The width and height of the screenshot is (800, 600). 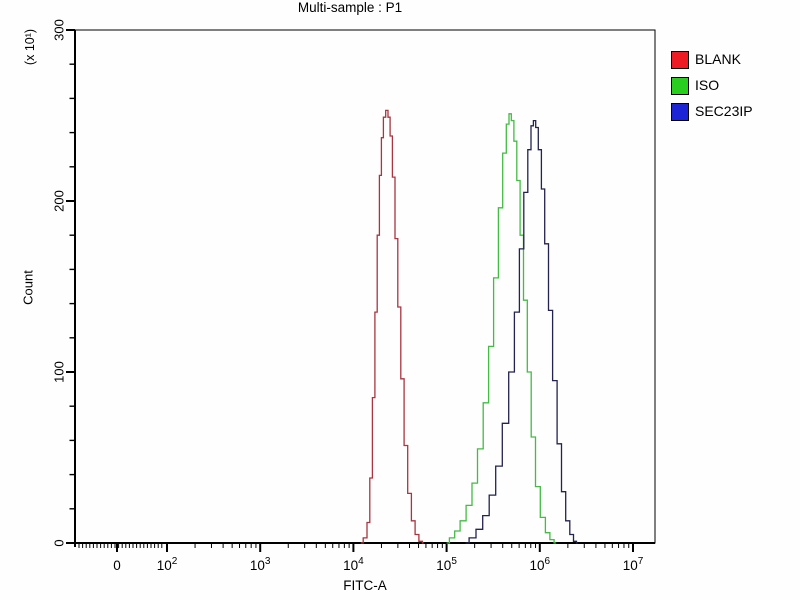 I want to click on curve-iso, so click(x=501, y=328).